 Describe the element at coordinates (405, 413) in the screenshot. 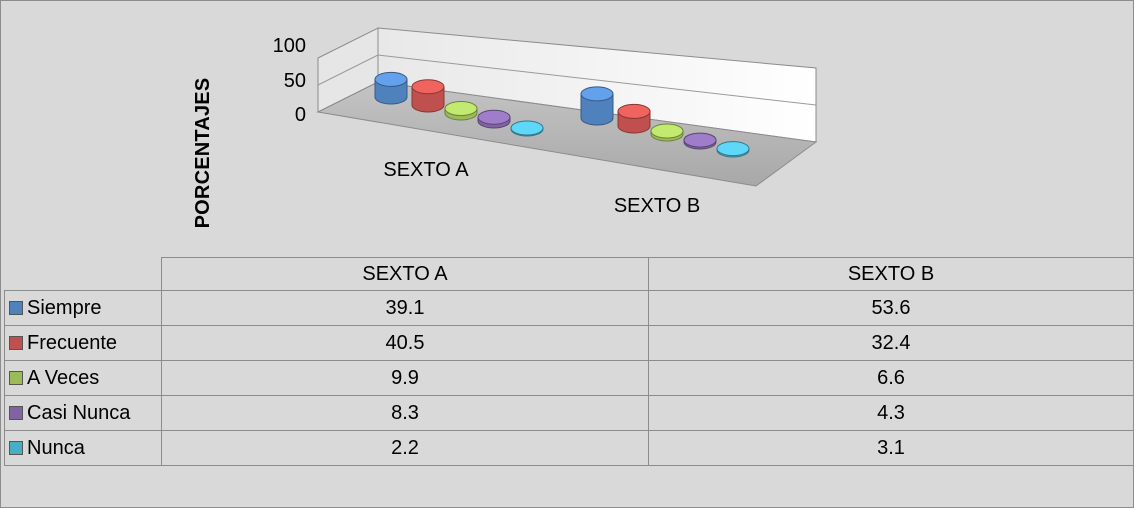

I see `data-value: 8.3` at that location.